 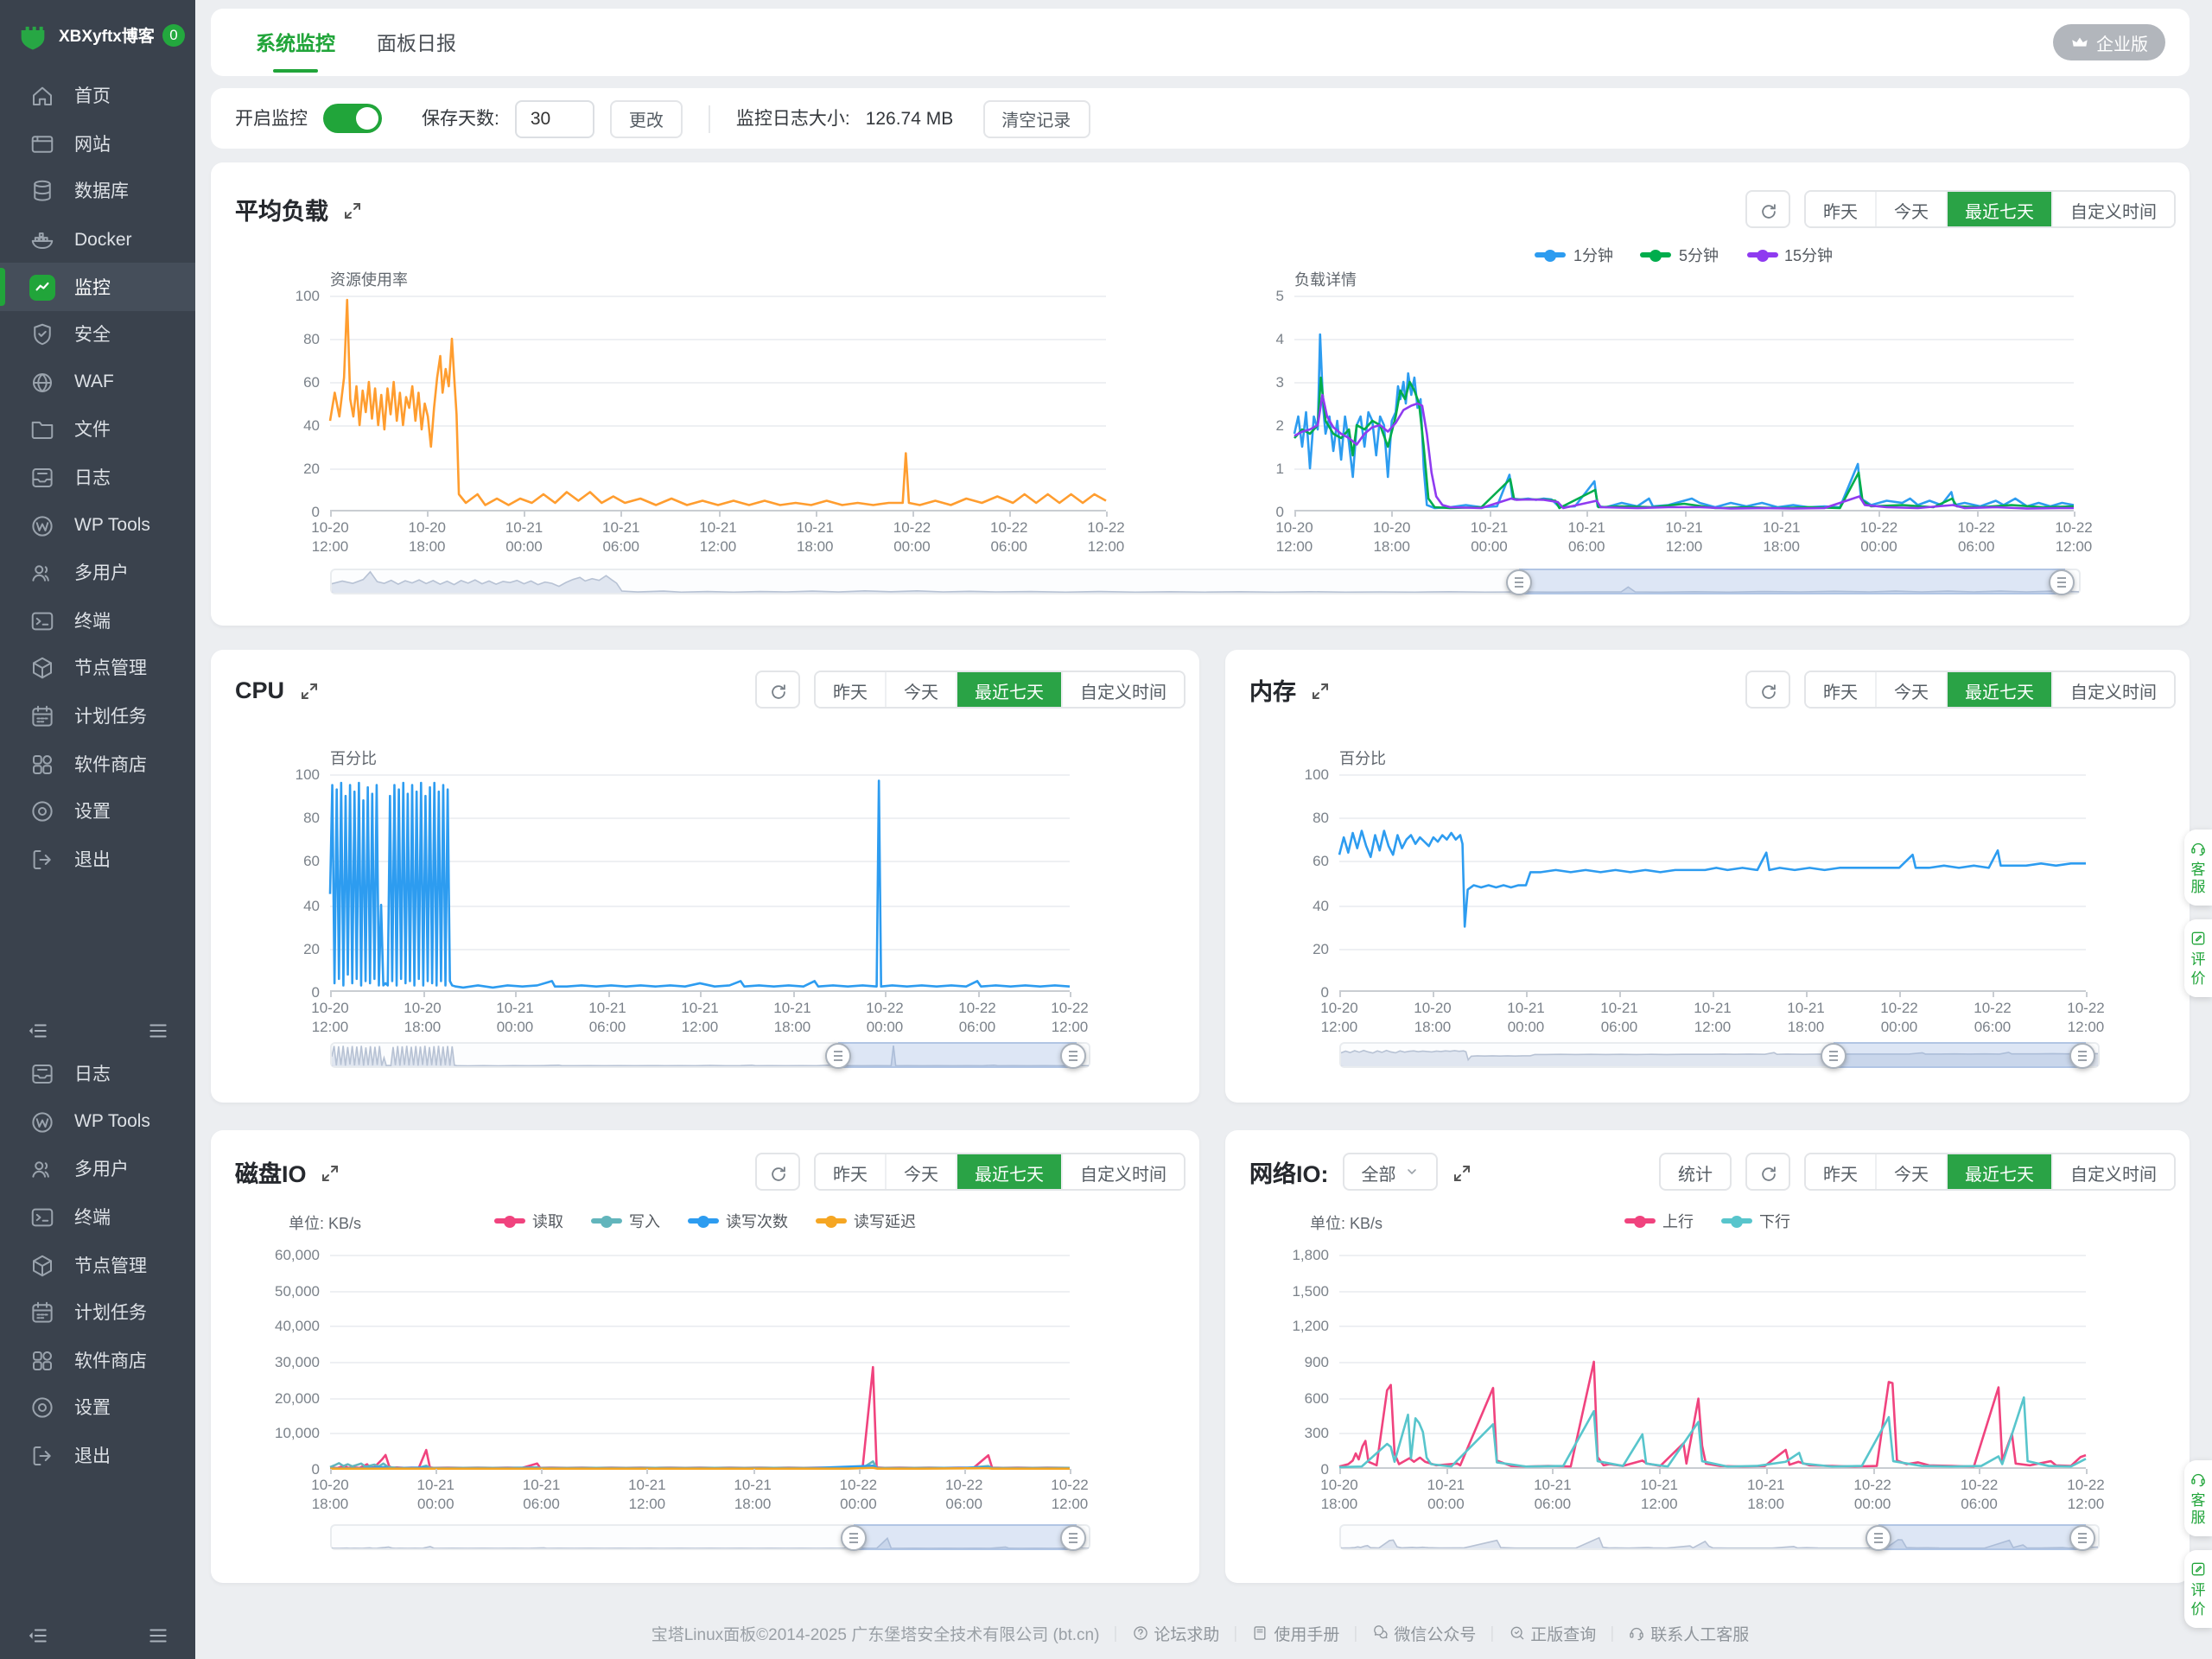 I want to click on legend-item: 1分钟, so click(x=1574, y=255).